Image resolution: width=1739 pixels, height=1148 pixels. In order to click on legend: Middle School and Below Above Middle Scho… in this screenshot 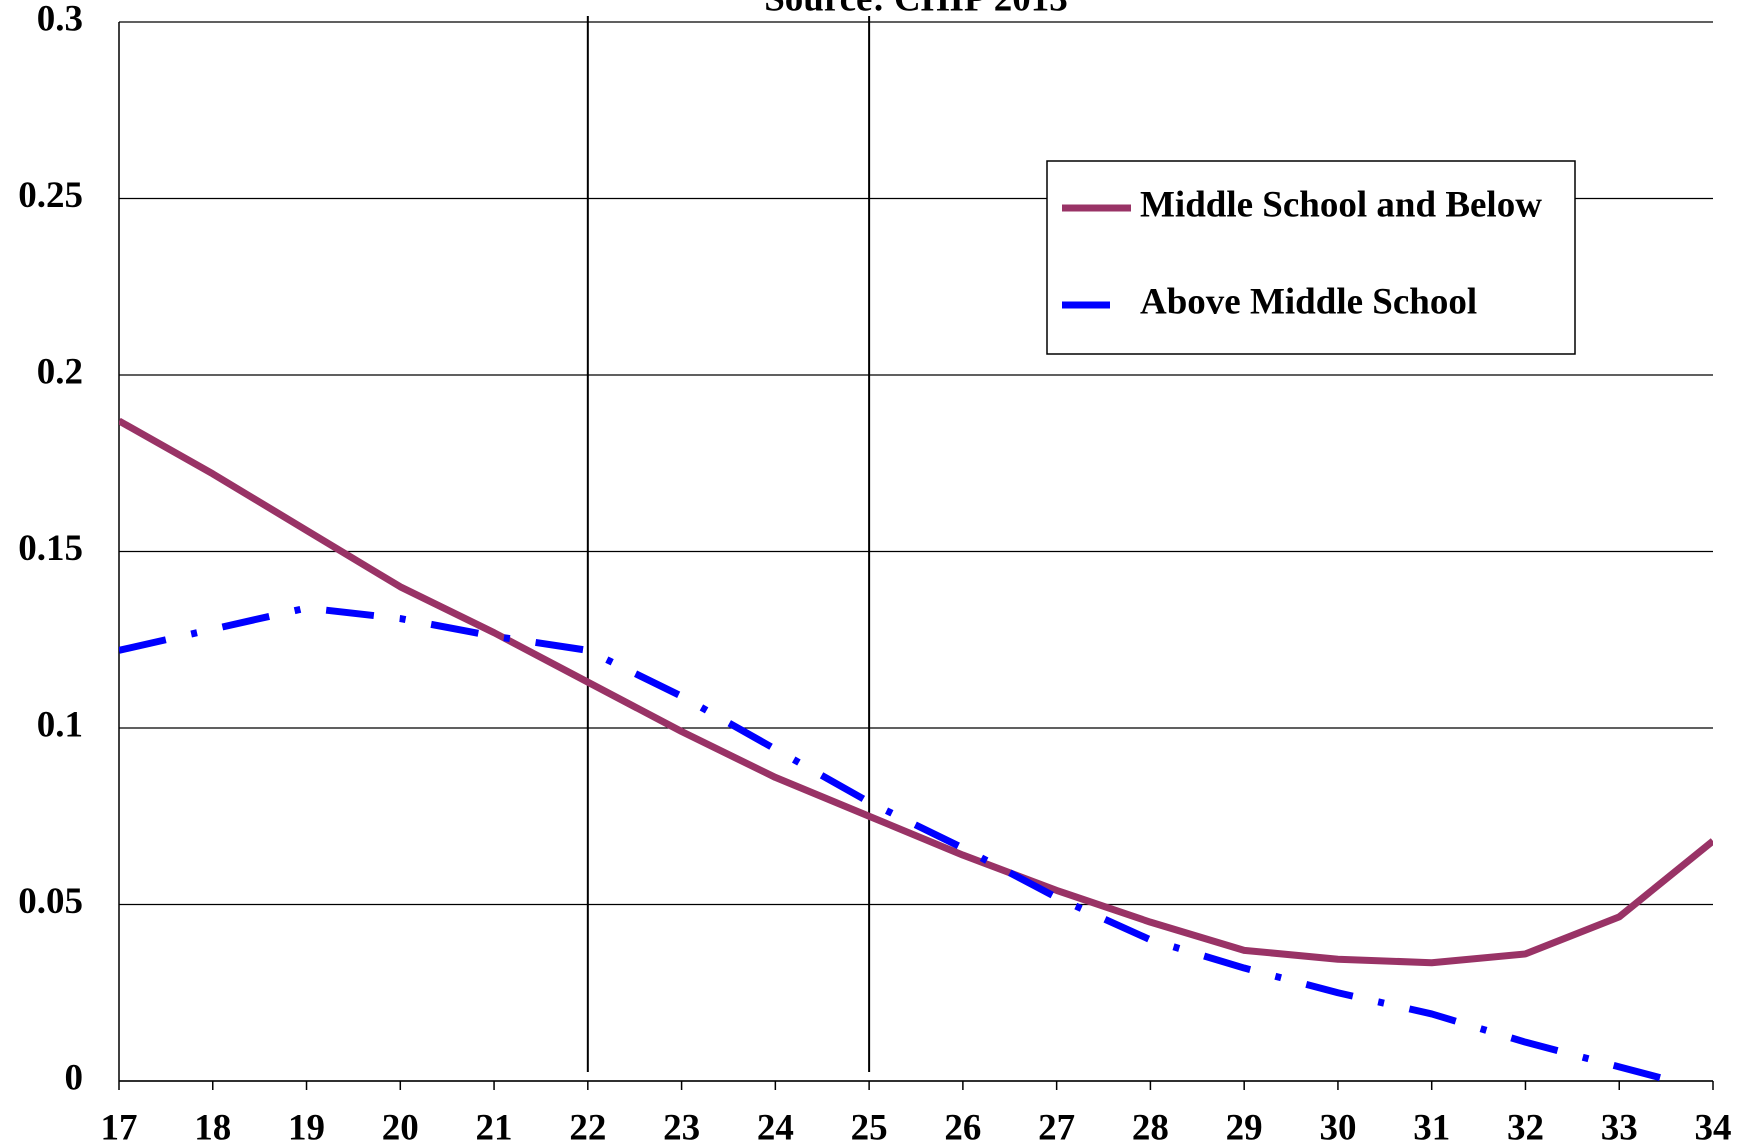, I will do `click(1311, 257)`.